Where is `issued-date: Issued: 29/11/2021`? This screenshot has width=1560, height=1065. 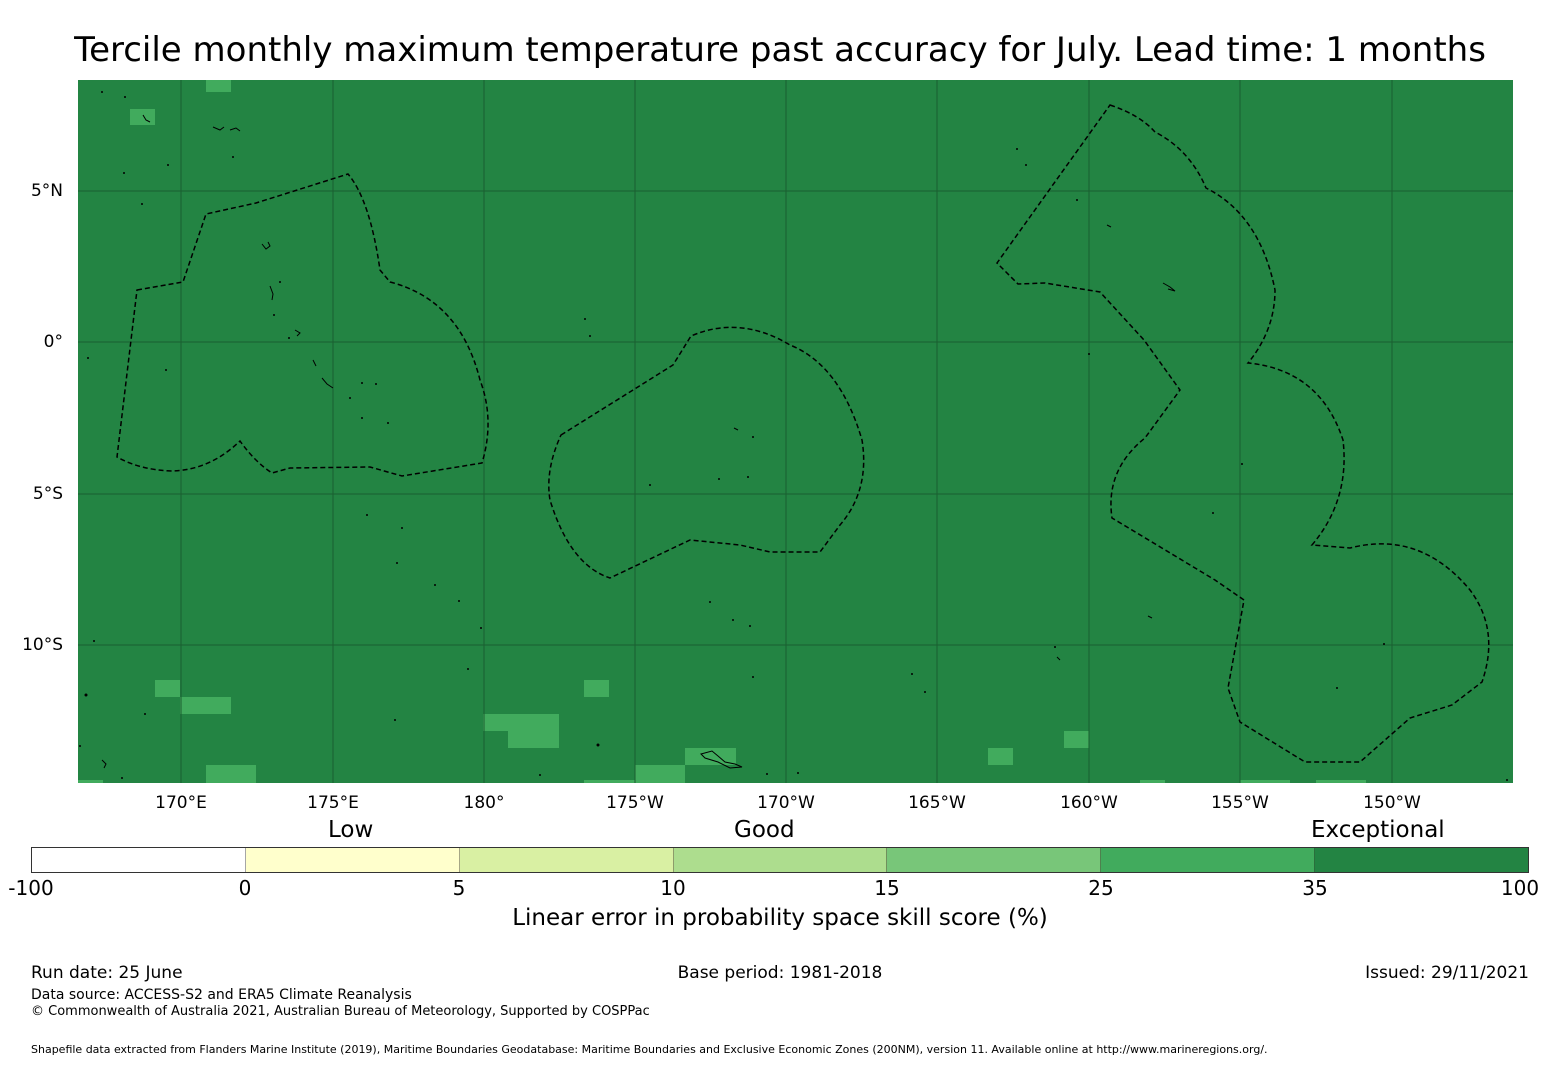 issued-date: Issued: 29/11/2021 is located at coordinates (1447, 973).